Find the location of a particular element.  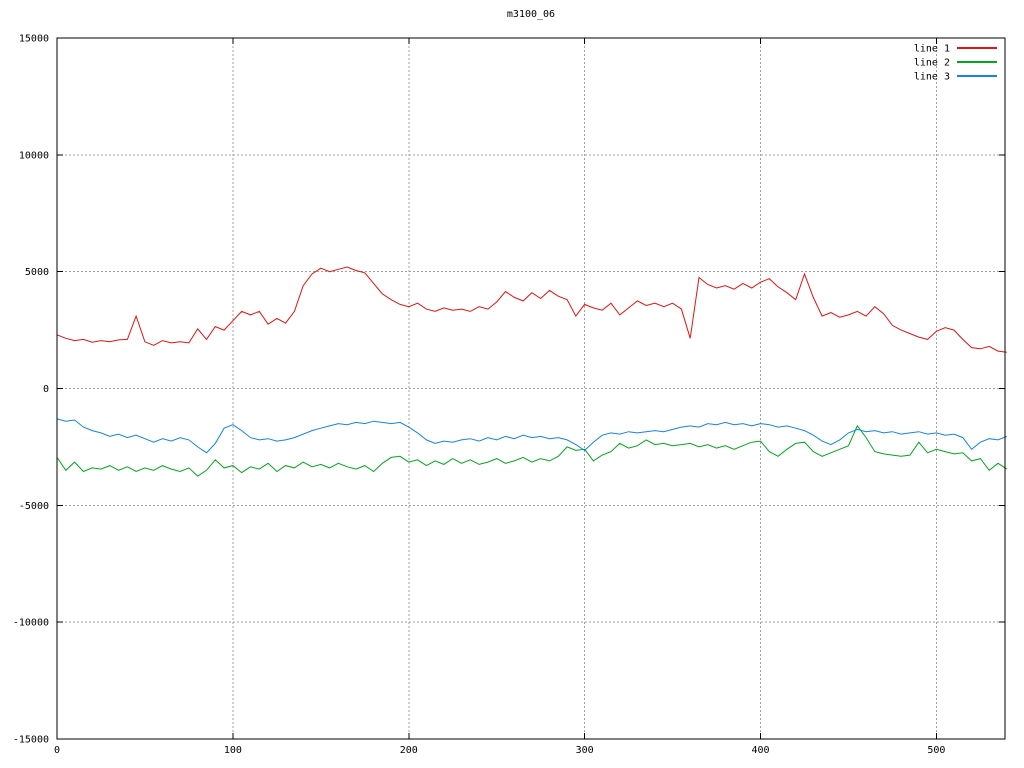

y-axis-tick-label: 5000 is located at coordinates (37, 272).